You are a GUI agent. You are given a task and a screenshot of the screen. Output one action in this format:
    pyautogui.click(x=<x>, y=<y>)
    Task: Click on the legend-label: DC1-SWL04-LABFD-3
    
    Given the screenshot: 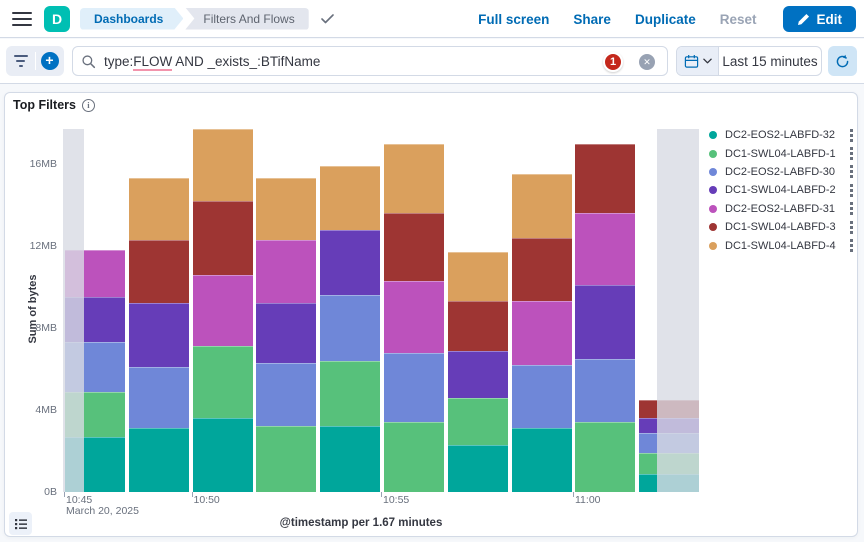 What is the action you would take?
    pyautogui.click(x=780, y=227)
    